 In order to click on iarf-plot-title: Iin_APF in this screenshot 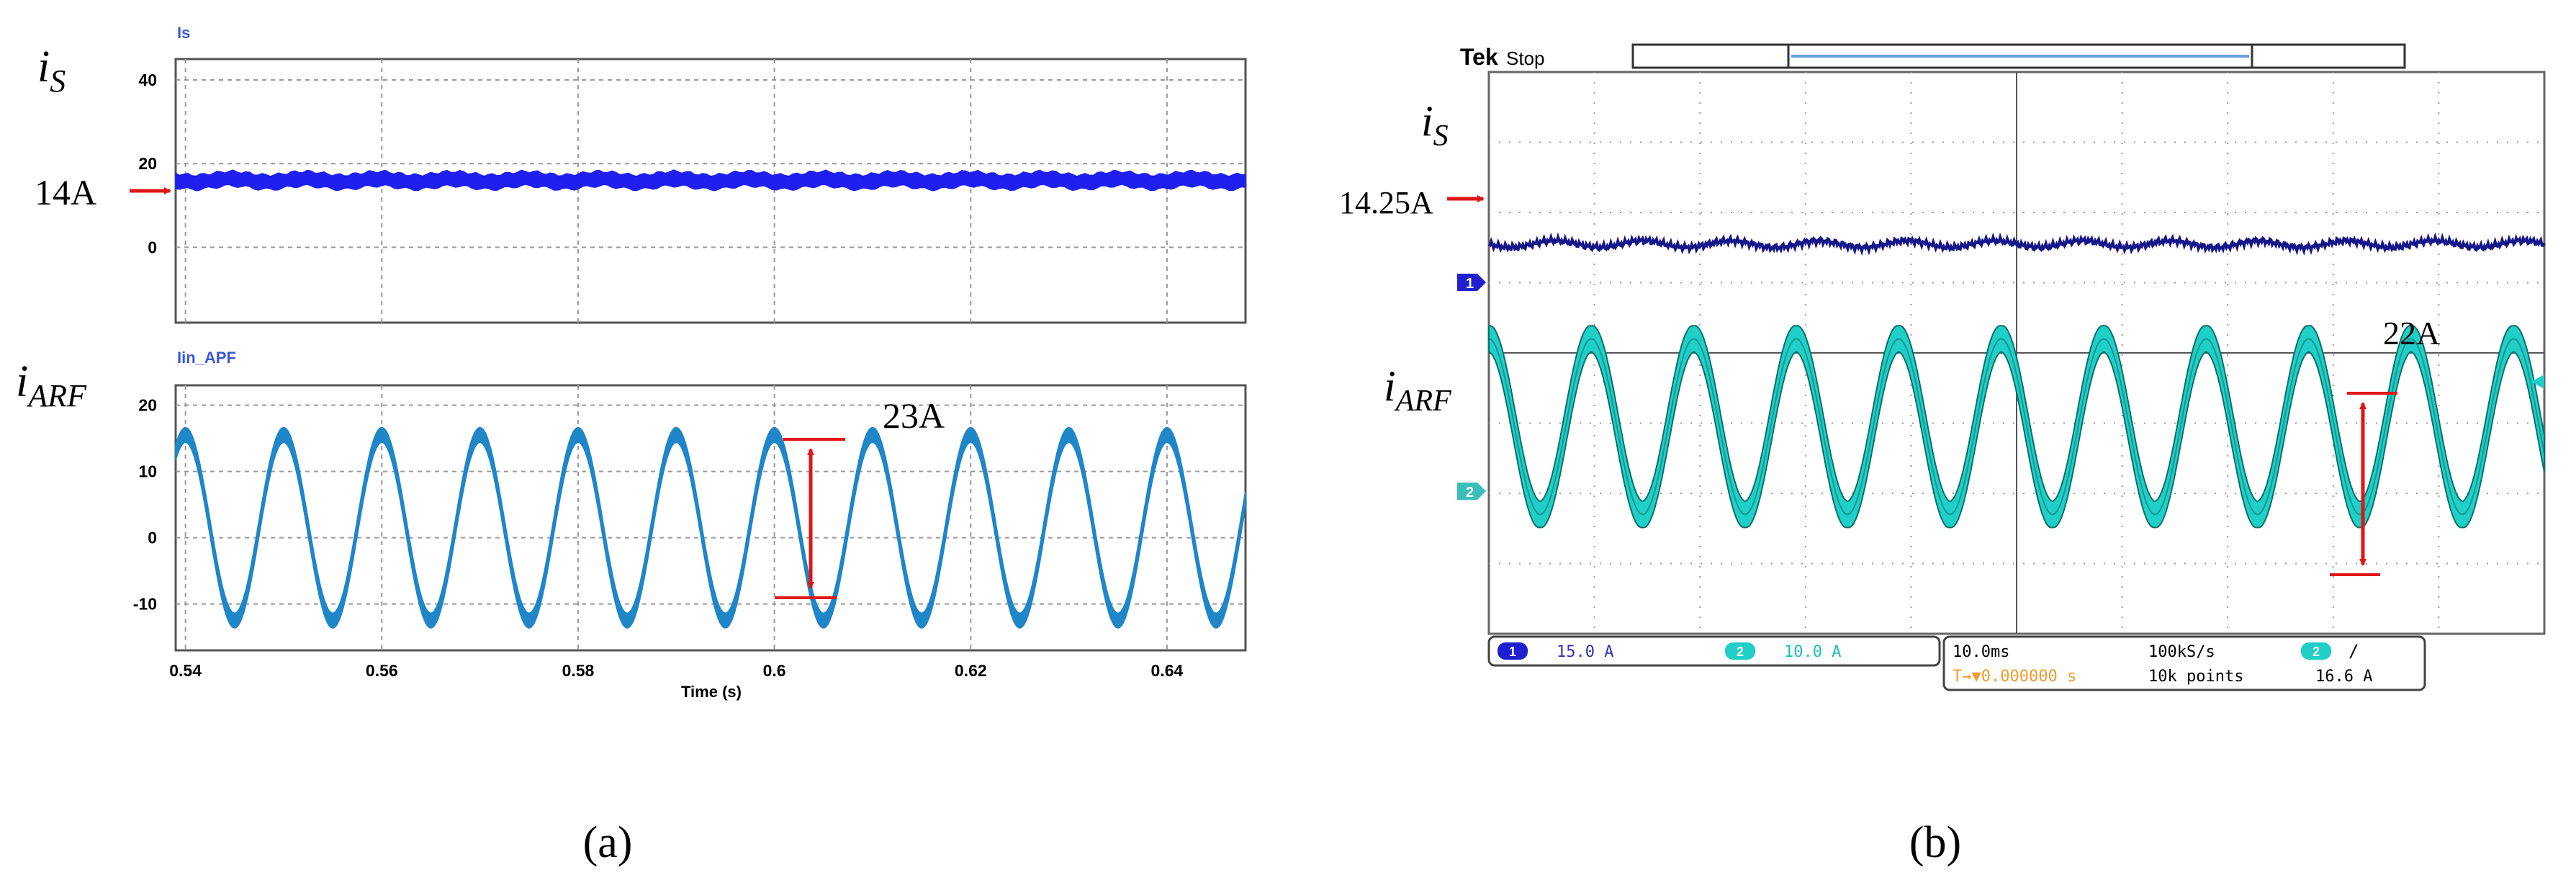, I will do `click(206, 358)`.